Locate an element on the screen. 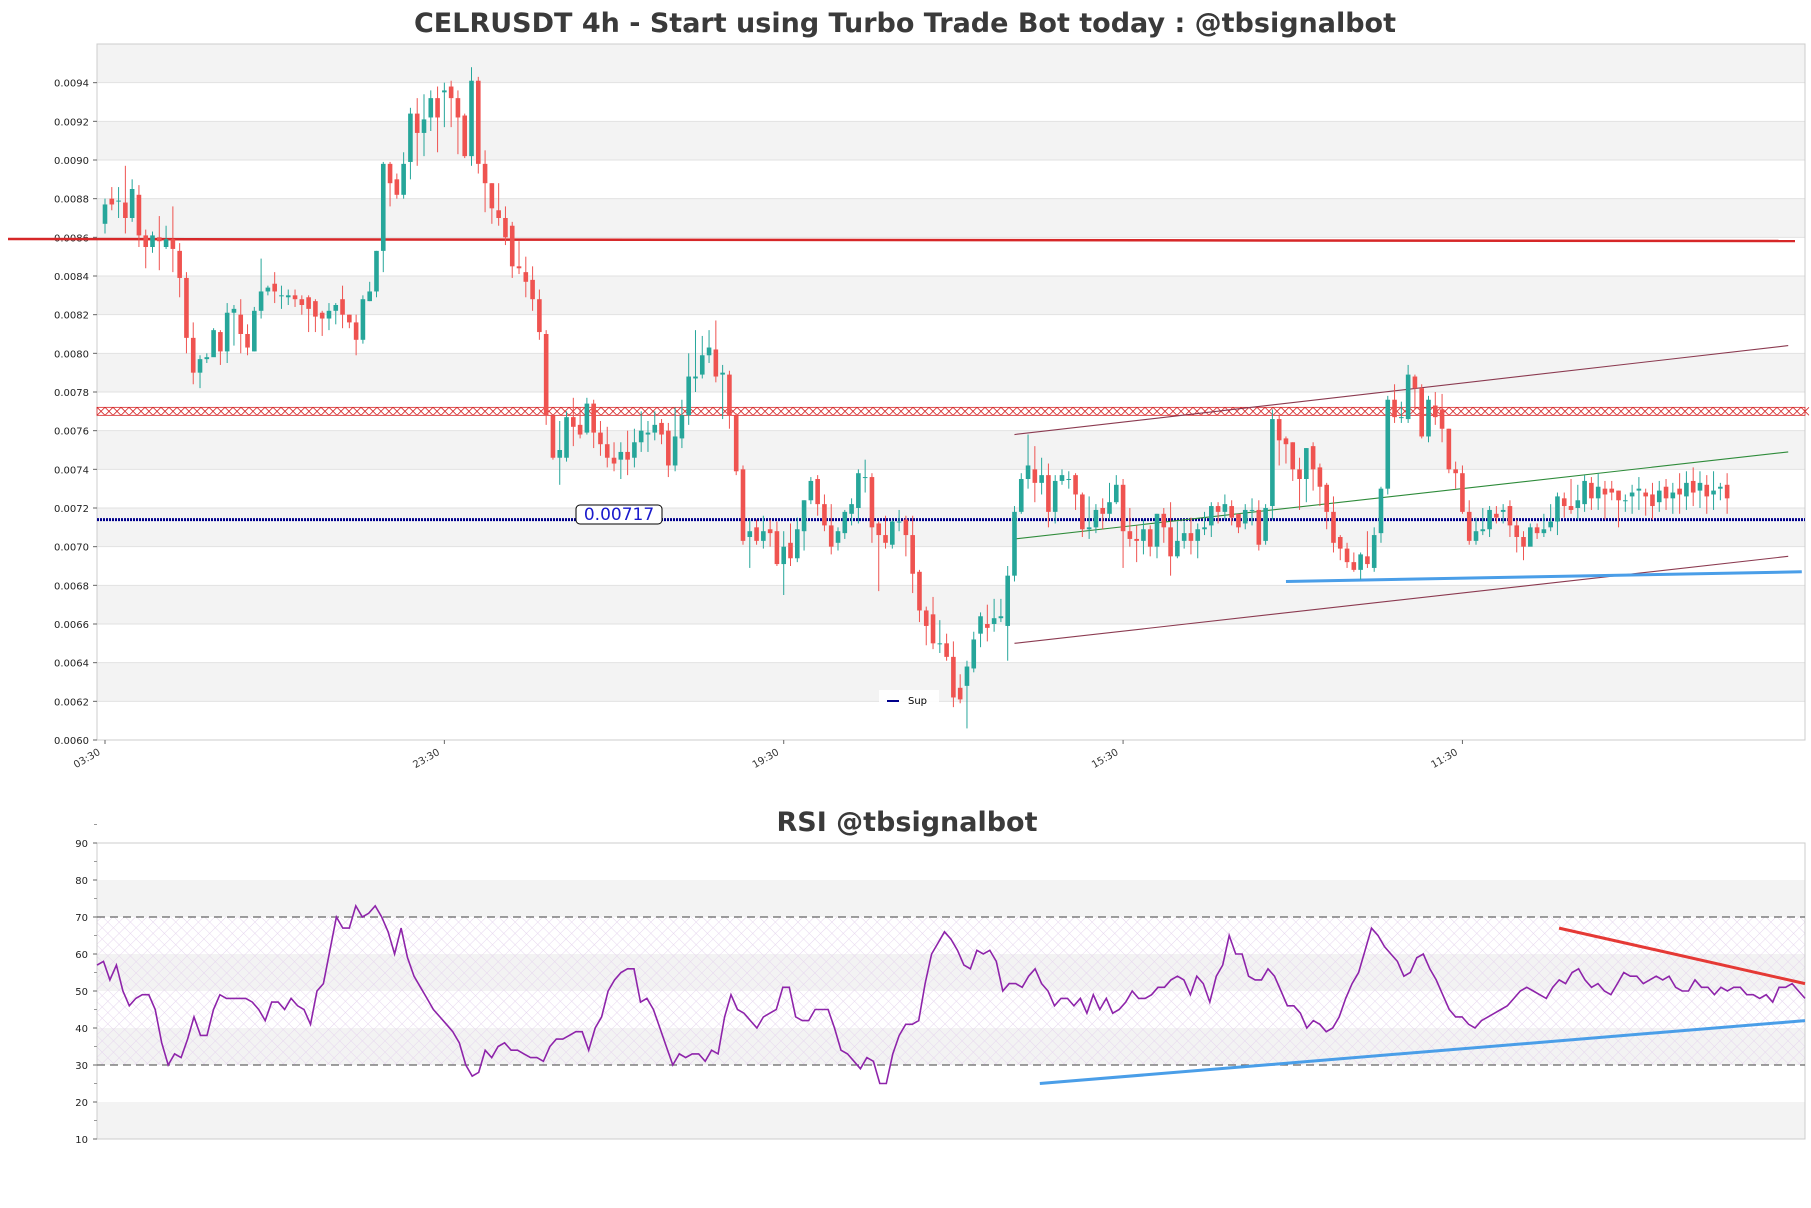  price-y-tick-label: 0.0078 is located at coordinates (71, 393).